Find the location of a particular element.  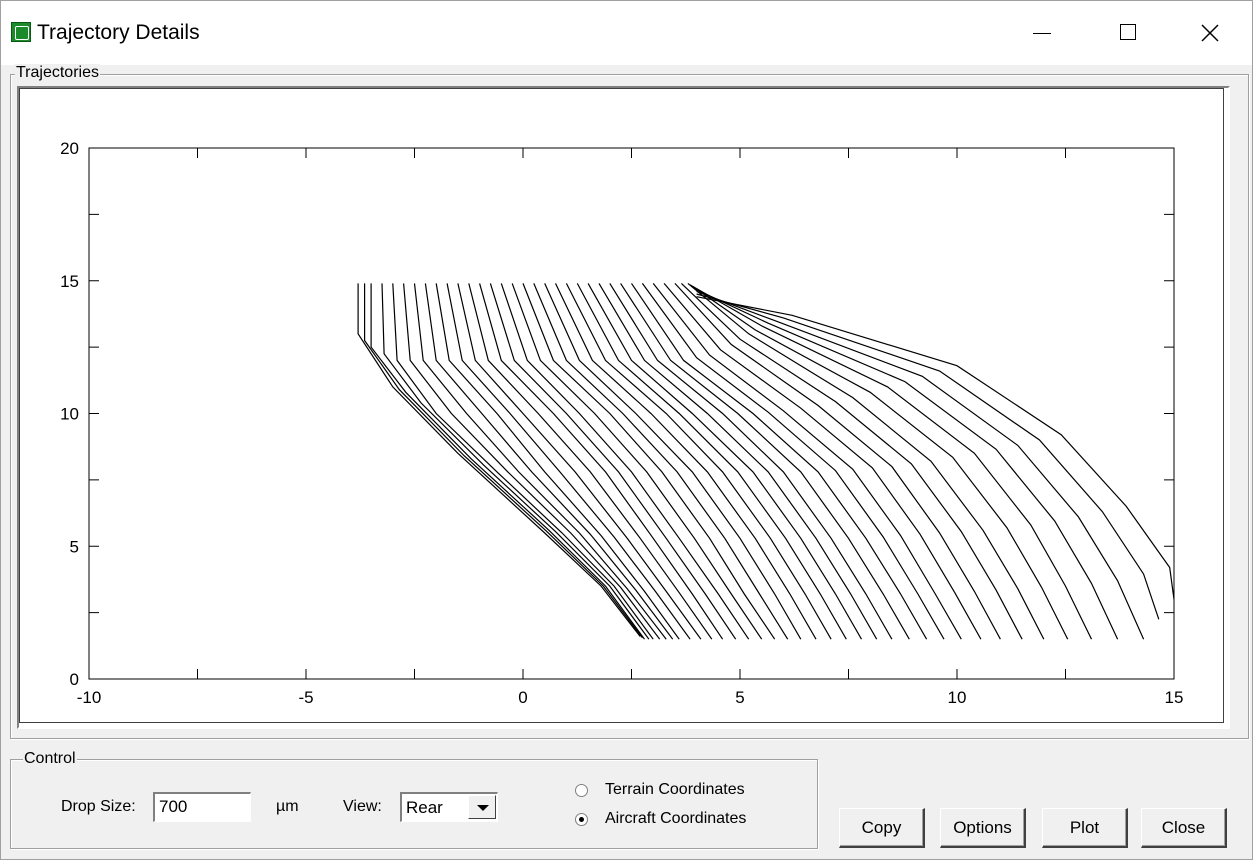

copy-button: Copy is located at coordinates (882, 828).